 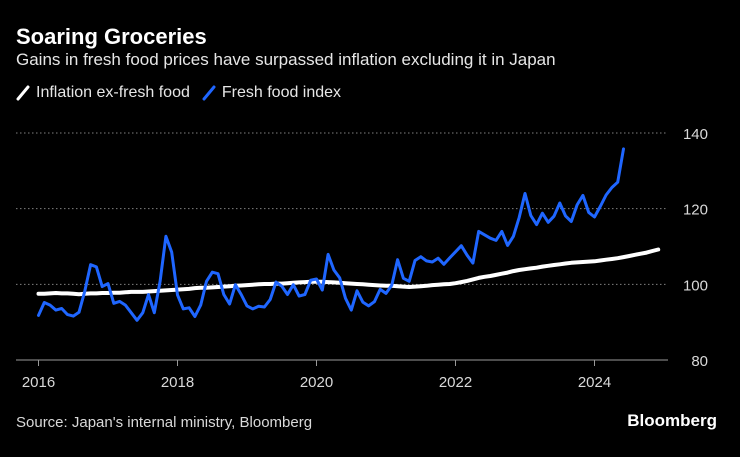 I want to click on chart-title: Soaring Groceries, so click(x=111, y=36).